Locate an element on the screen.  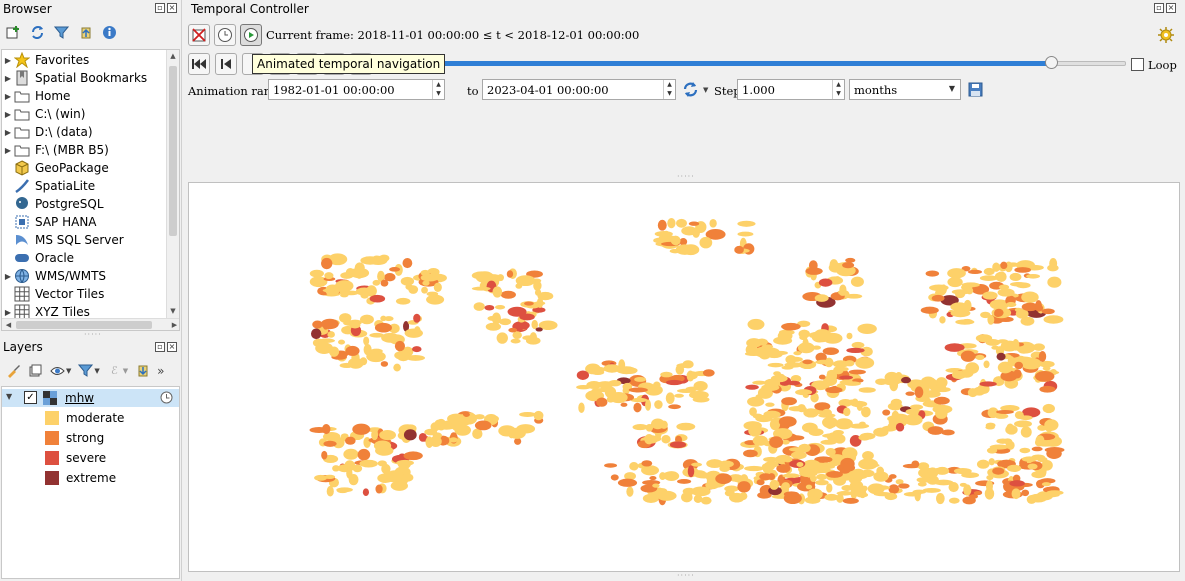
previous-frame-button is located at coordinates (226, 64).